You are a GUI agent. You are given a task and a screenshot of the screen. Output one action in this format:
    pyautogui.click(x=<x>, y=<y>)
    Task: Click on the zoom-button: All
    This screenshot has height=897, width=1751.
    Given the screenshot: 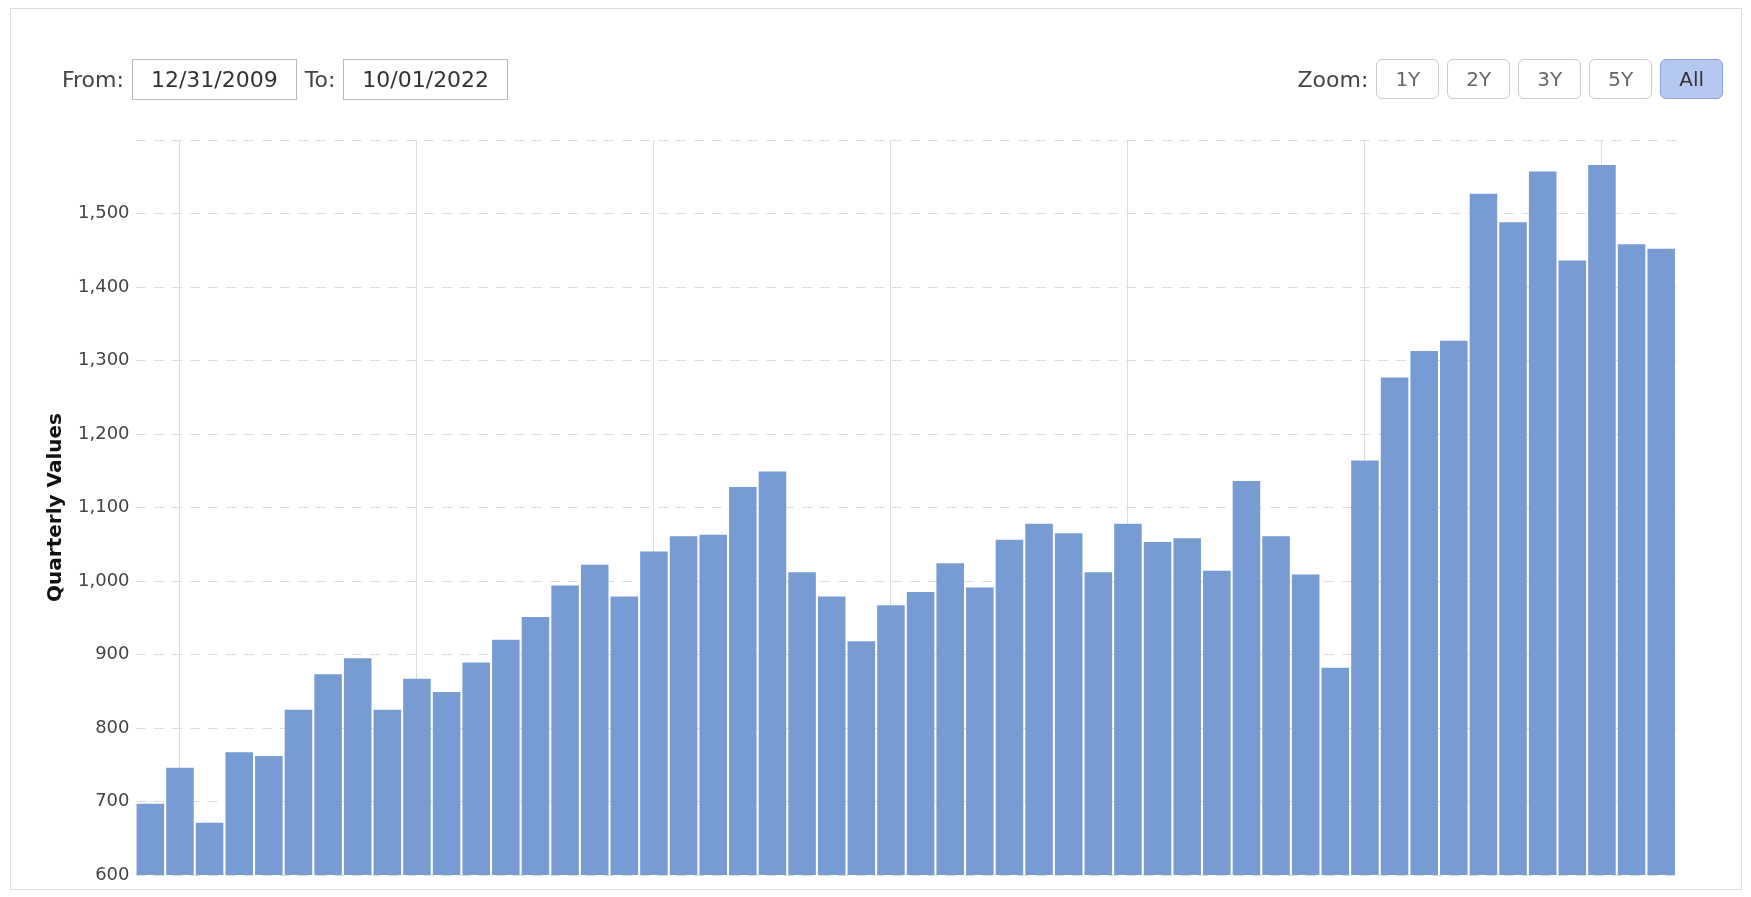 What is the action you would take?
    pyautogui.click(x=1691, y=79)
    